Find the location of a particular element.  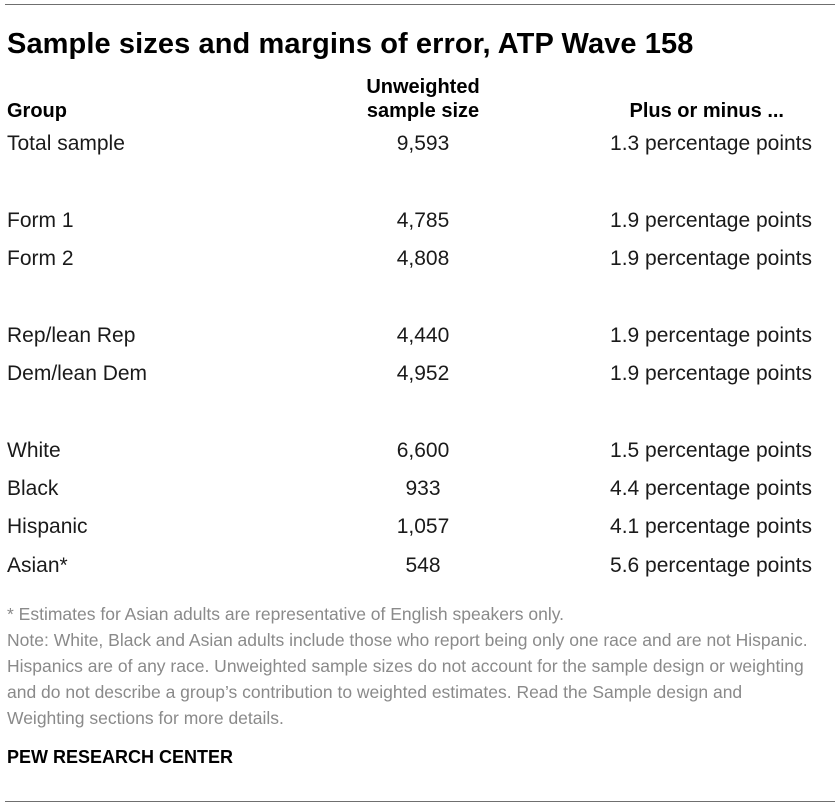

bottom-rule is located at coordinates (420, 801).